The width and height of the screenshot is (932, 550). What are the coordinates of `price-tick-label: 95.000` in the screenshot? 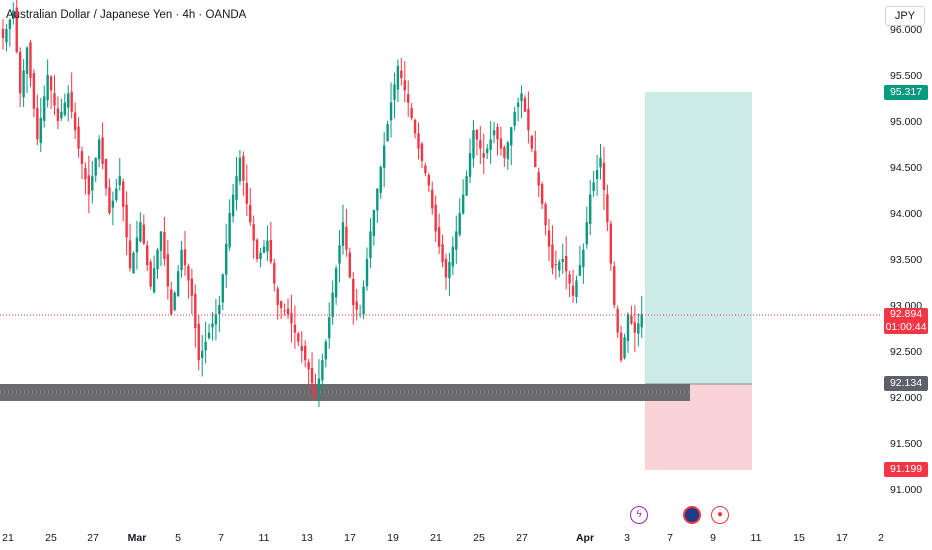 It's located at (906, 122).